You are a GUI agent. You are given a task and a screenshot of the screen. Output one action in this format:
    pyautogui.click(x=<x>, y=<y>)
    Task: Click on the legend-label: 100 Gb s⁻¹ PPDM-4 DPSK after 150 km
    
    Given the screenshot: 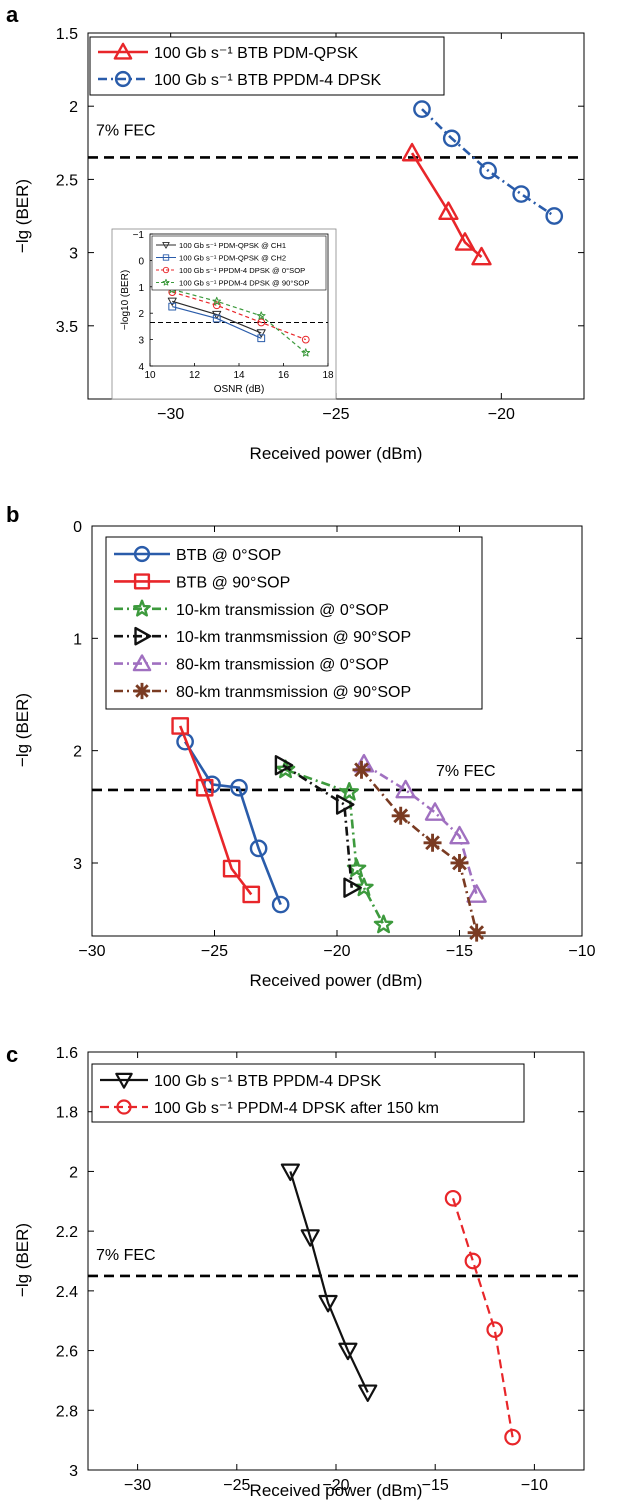 What is the action you would take?
    pyautogui.click(x=296, y=1108)
    